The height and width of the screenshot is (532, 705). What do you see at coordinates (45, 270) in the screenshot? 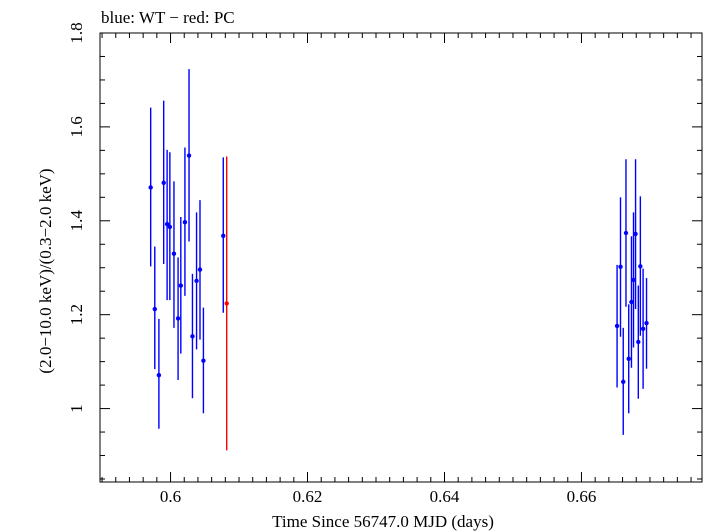
I see `y-axis-label: (2.0−10.0 keV)/(0.3−2.0 keV)` at bounding box center [45, 270].